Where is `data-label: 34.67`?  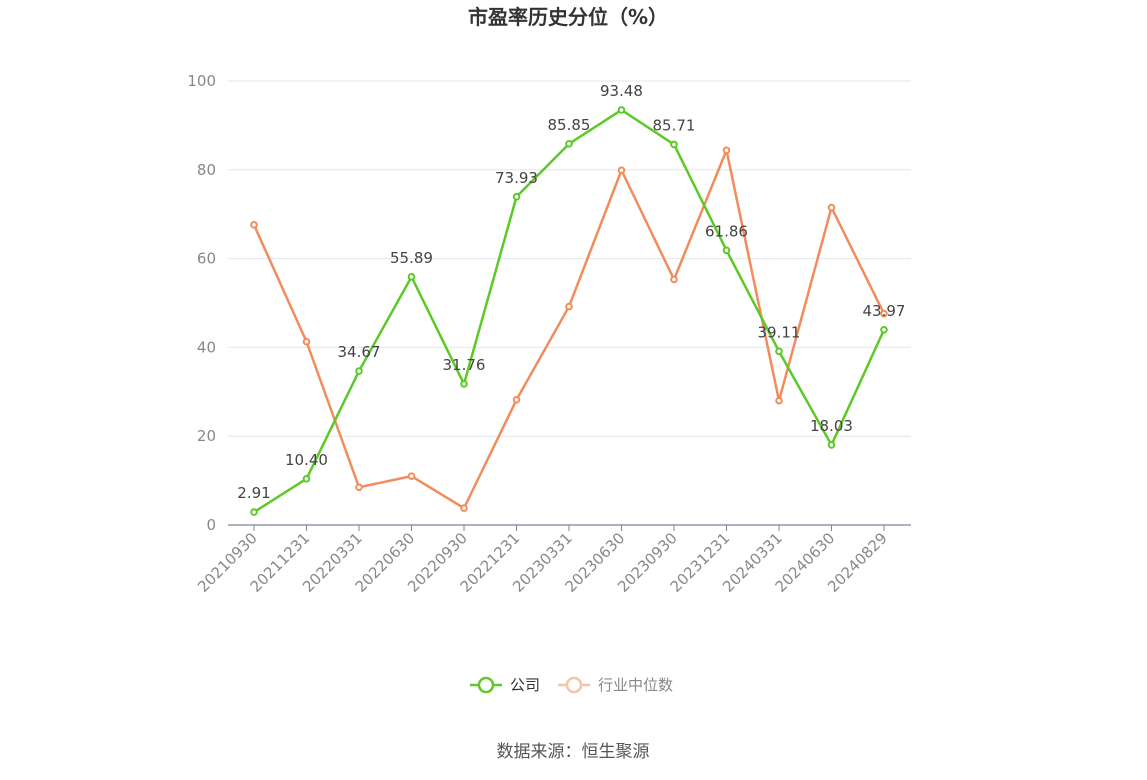
data-label: 34.67 is located at coordinates (359, 352).